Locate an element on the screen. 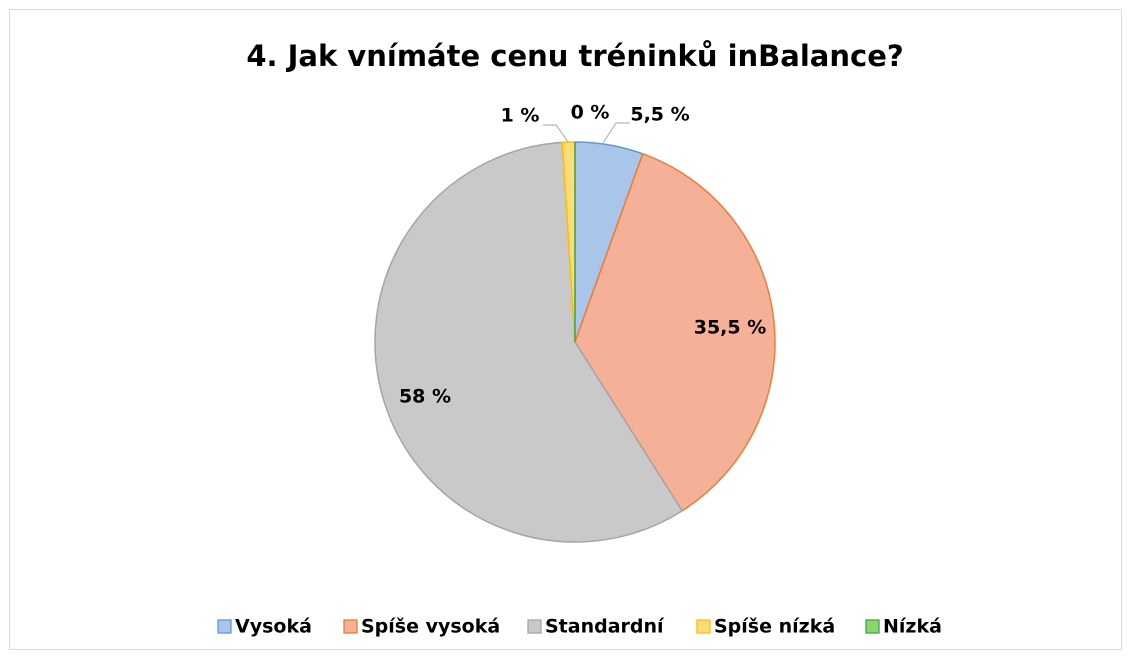 This screenshot has width=1131, height=657. legend-label: Spíše nízká is located at coordinates (774, 627).